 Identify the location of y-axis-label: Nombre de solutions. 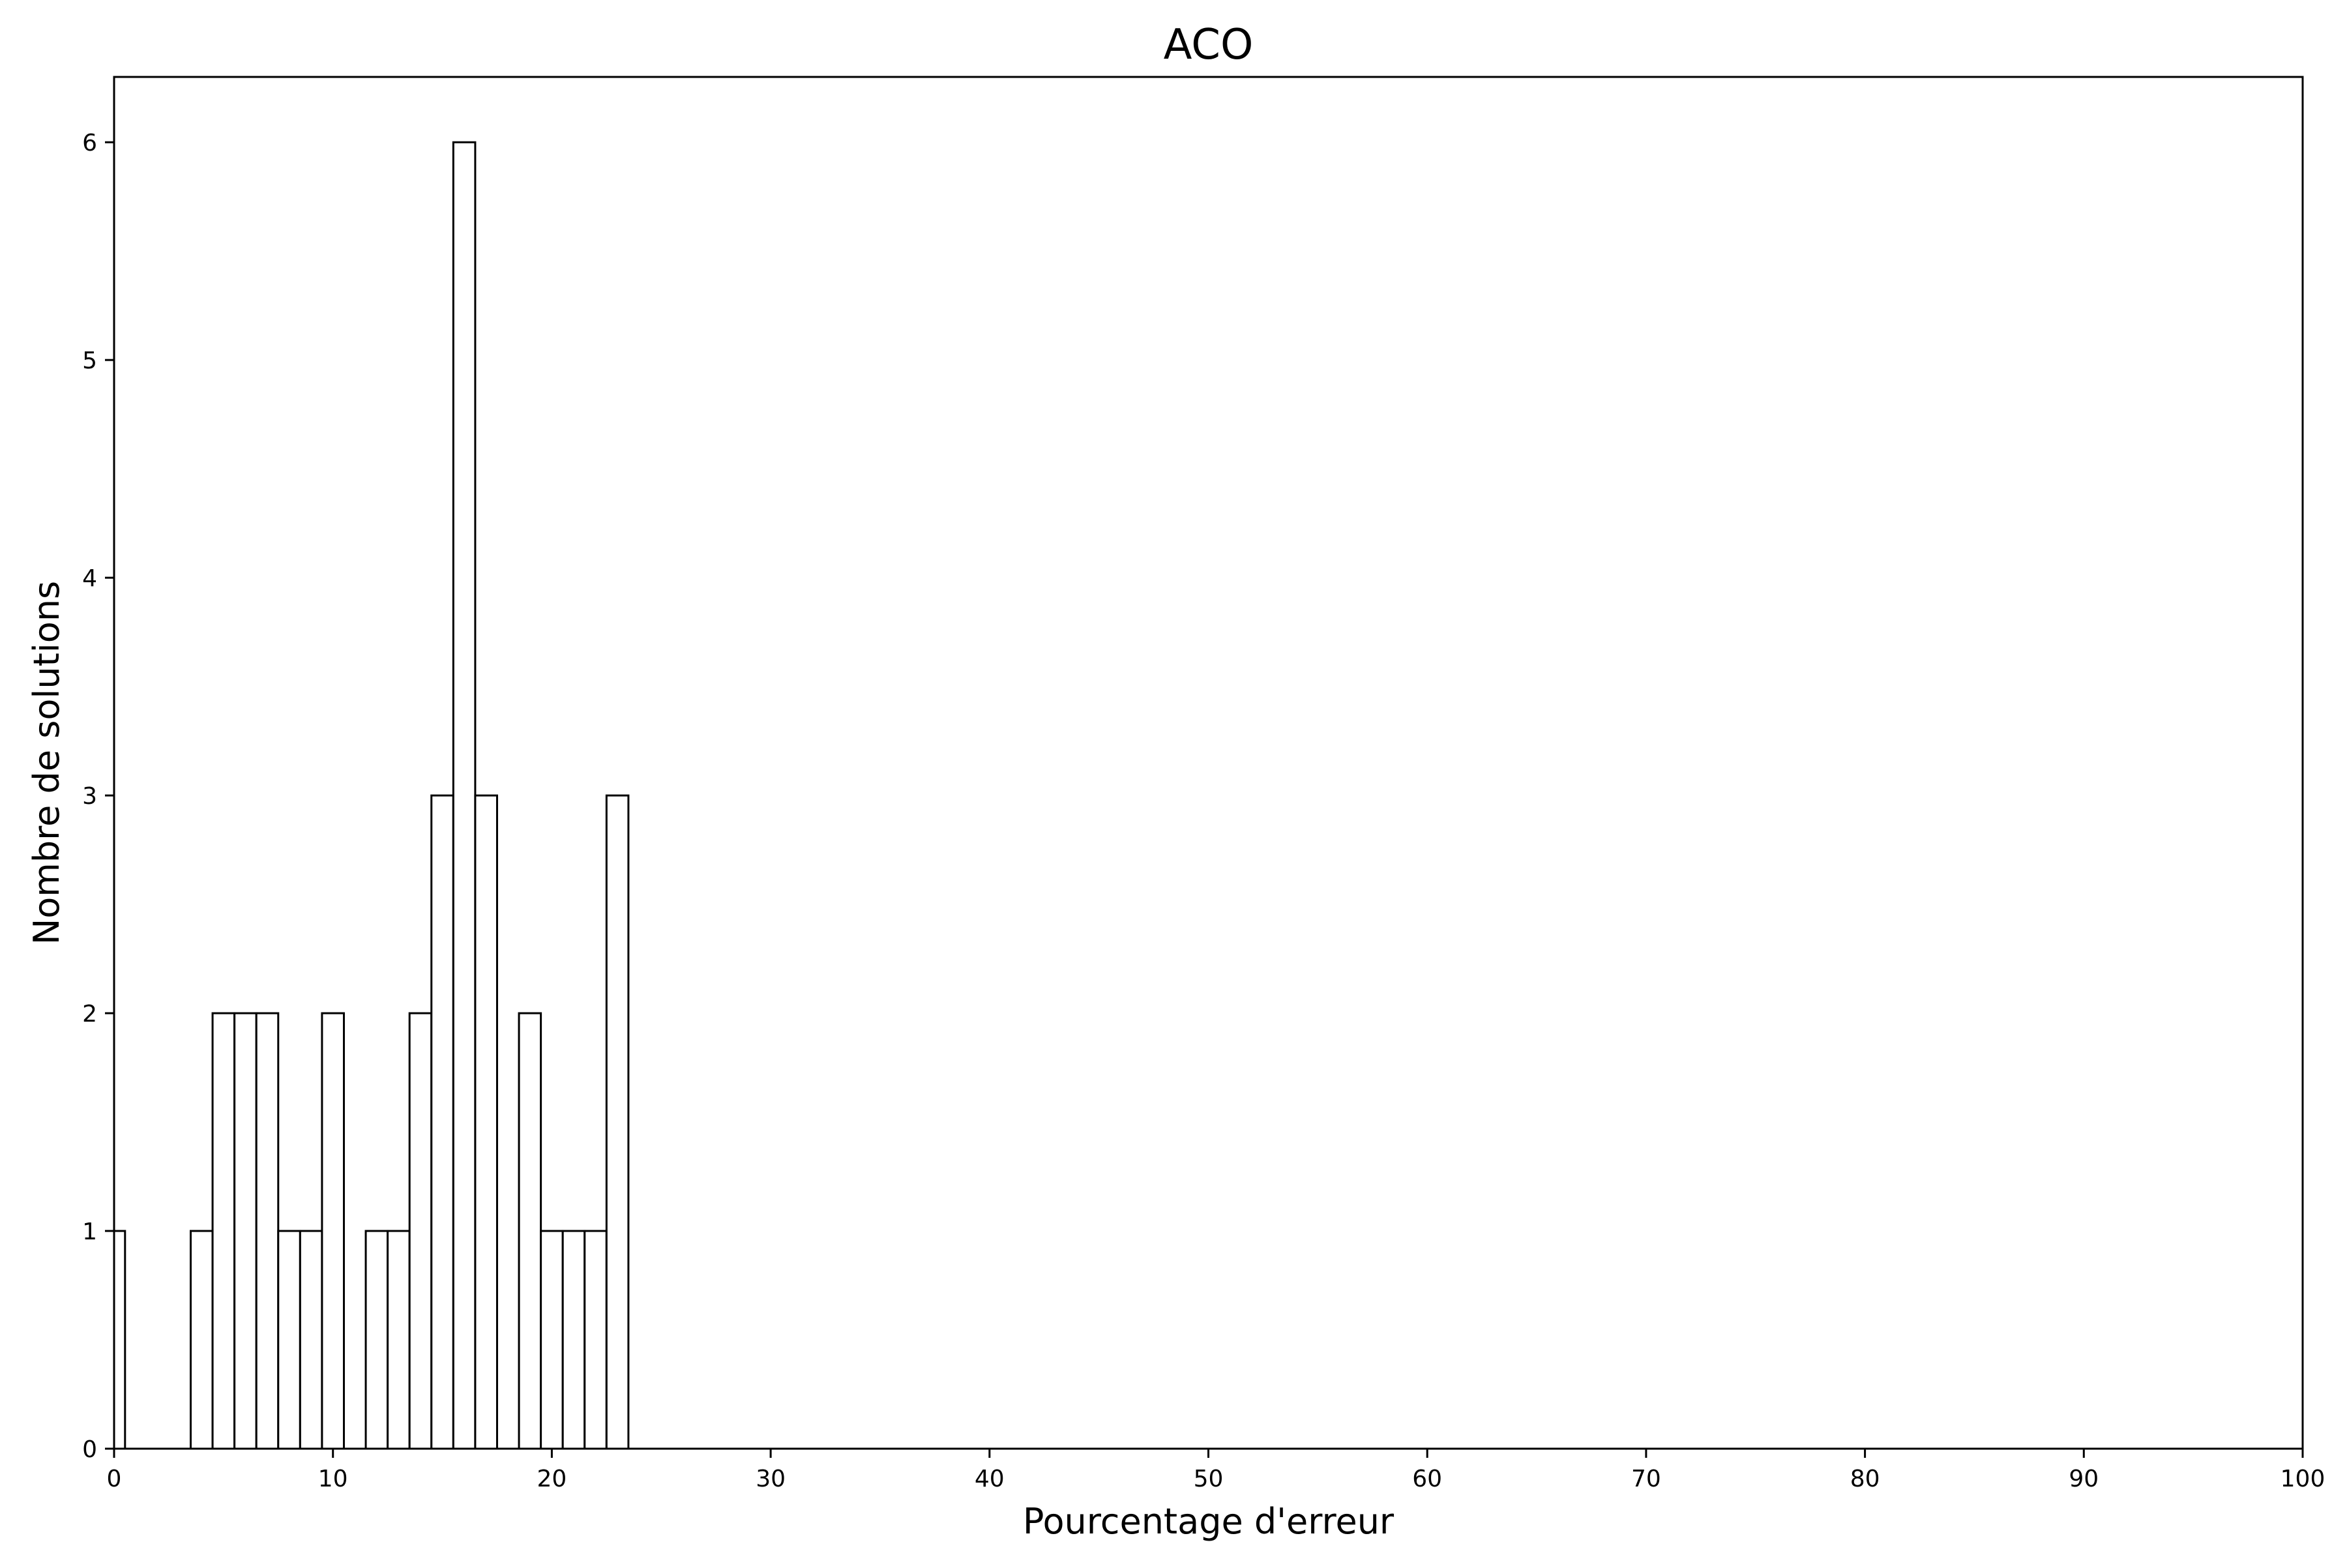
(46, 763).